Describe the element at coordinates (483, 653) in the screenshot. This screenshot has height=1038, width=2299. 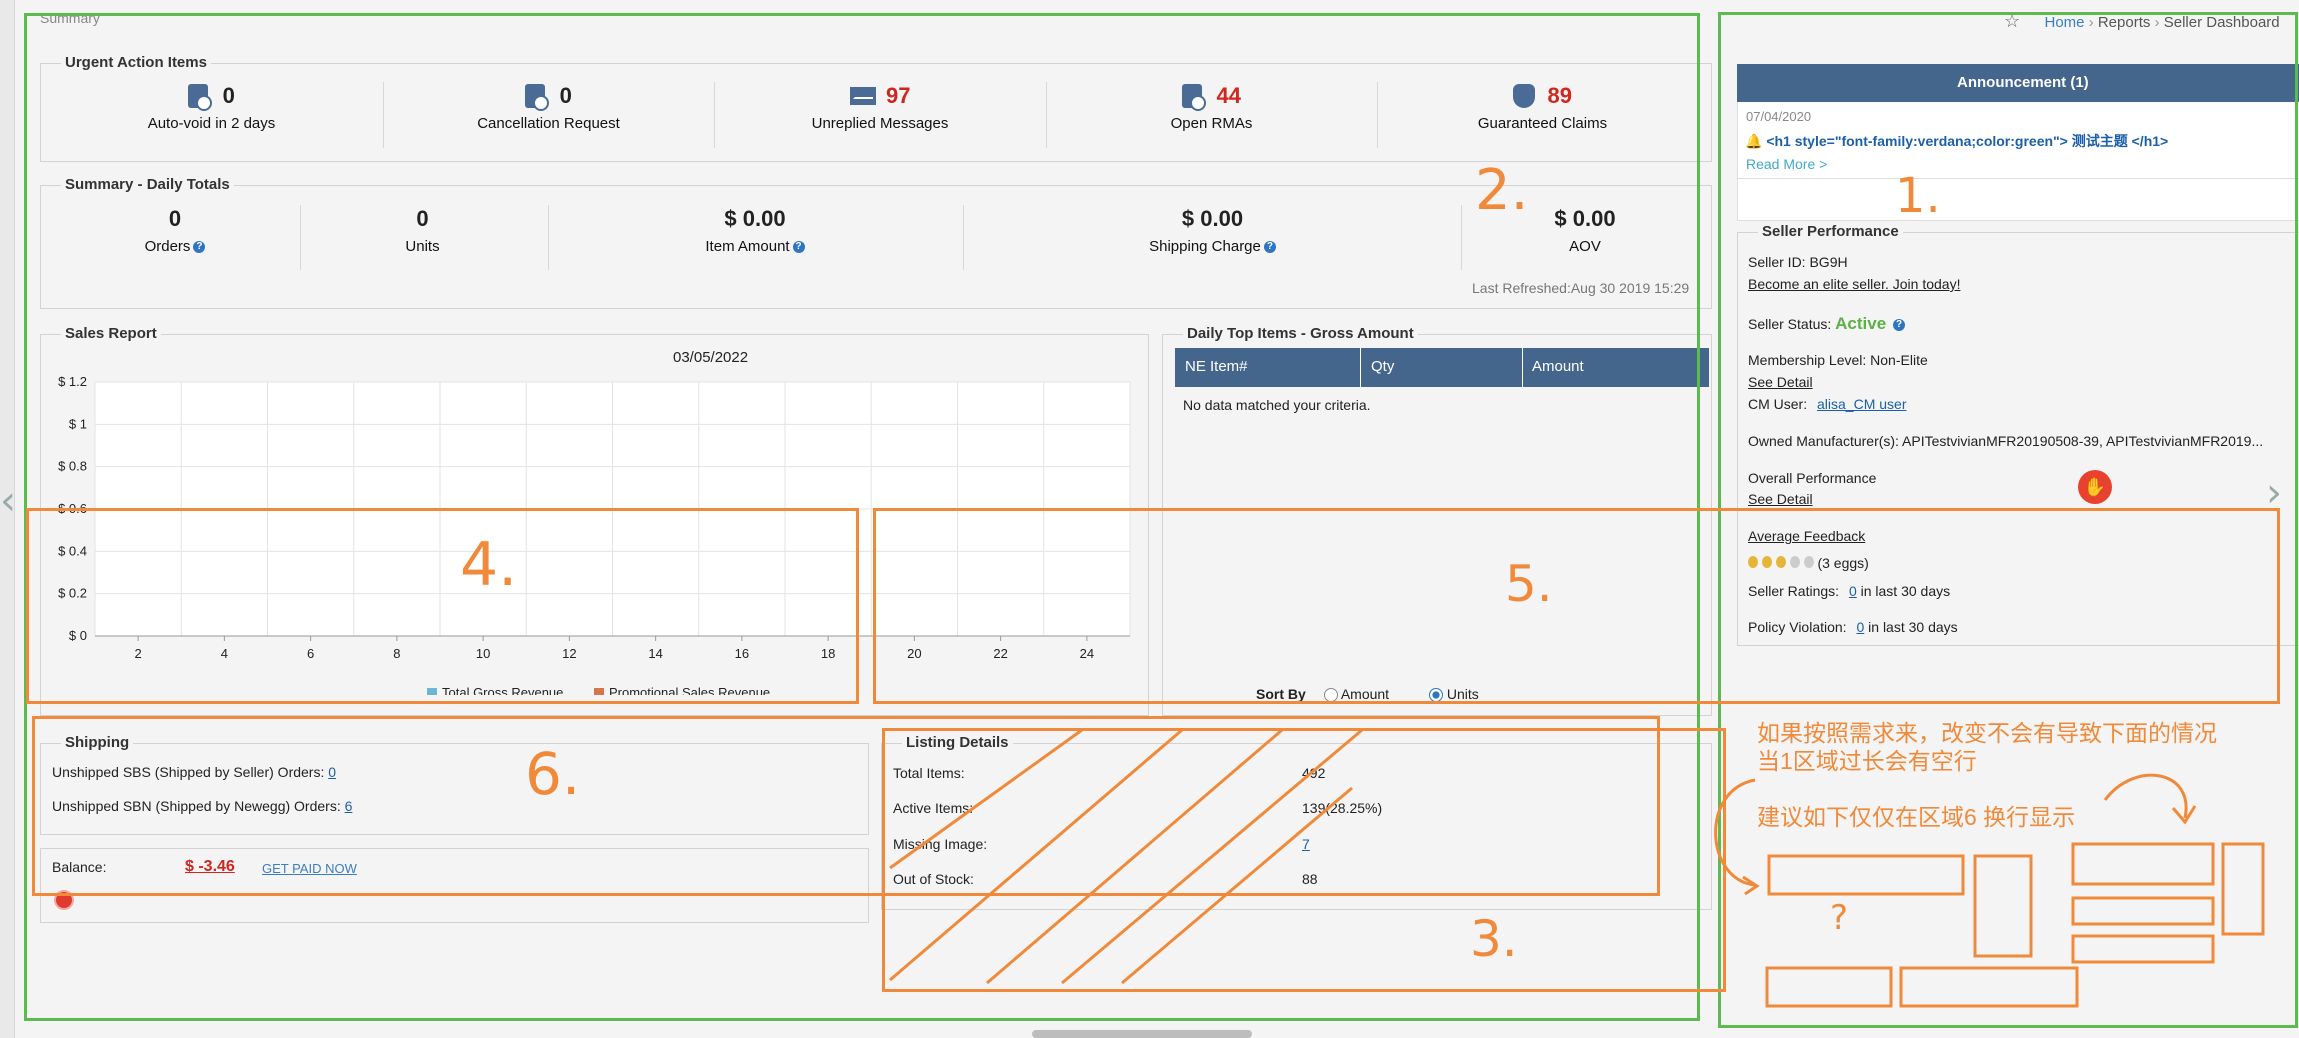
I see `x-tick-label: 10` at that location.